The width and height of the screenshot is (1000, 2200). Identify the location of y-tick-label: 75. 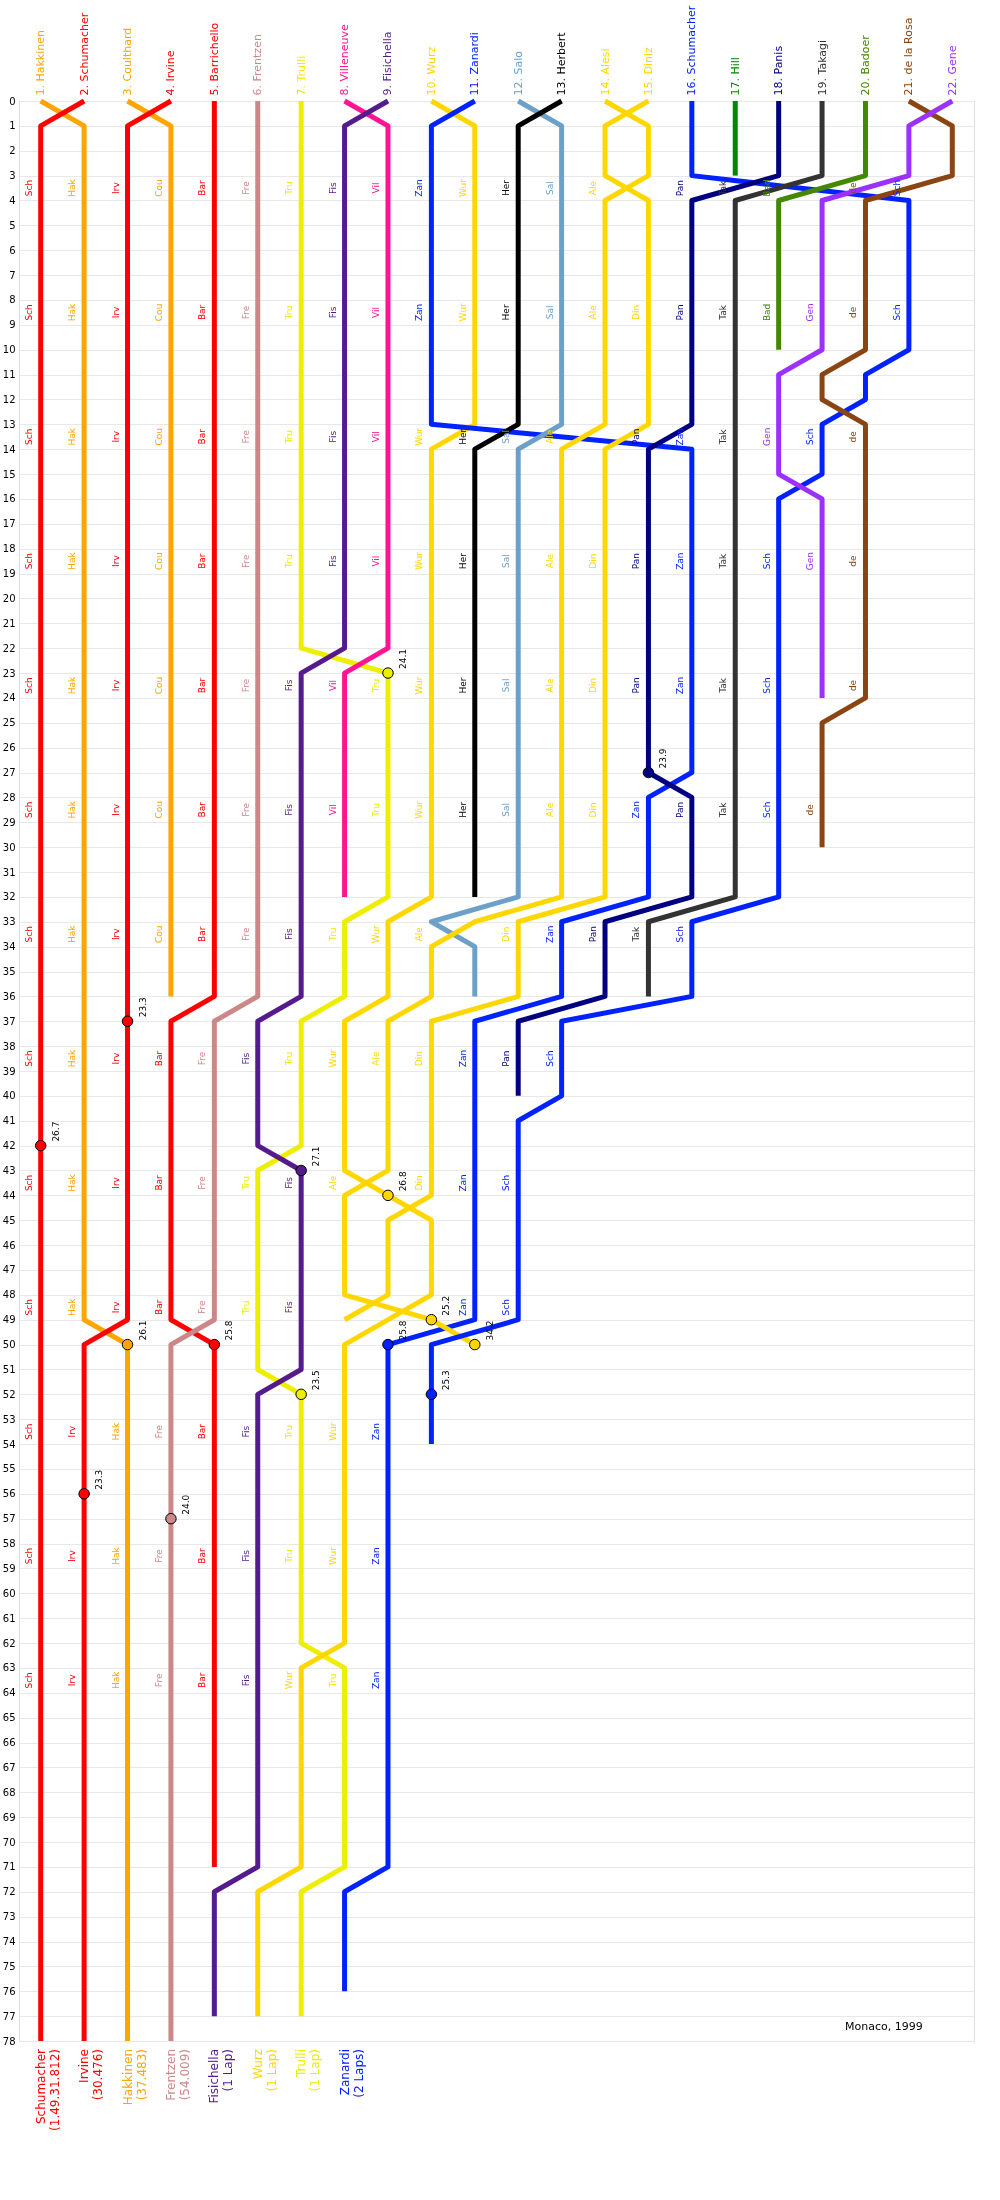
(9, 1966).